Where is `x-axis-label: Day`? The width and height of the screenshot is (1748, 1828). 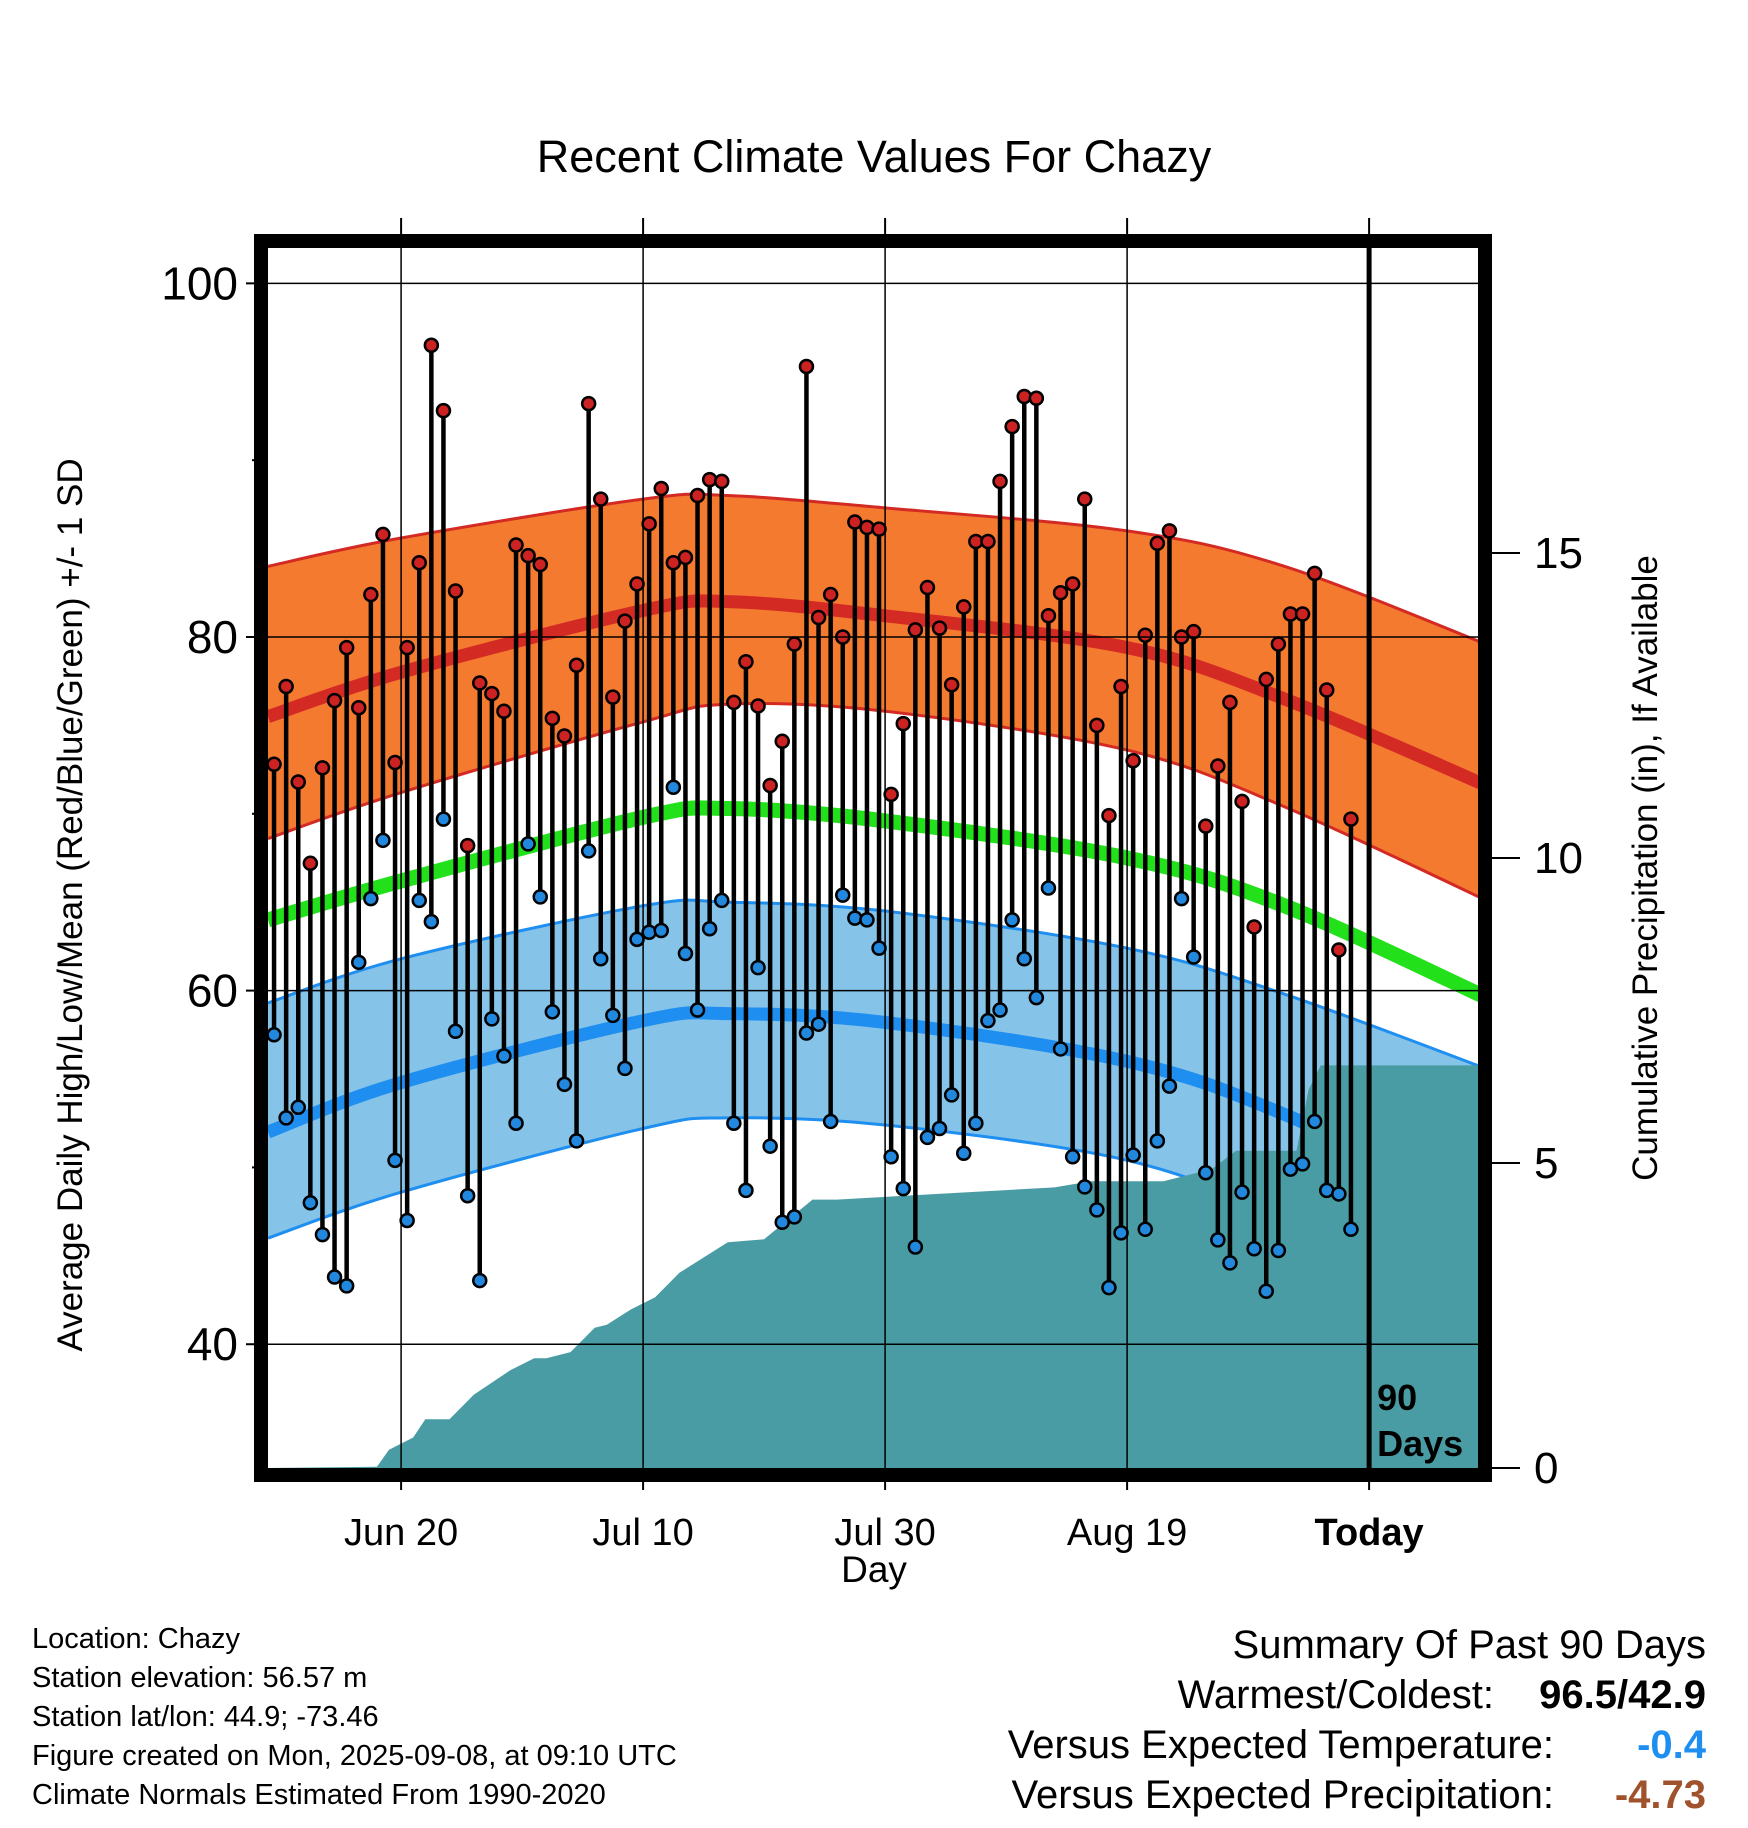
x-axis-label: Day is located at coordinates (874, 1569).